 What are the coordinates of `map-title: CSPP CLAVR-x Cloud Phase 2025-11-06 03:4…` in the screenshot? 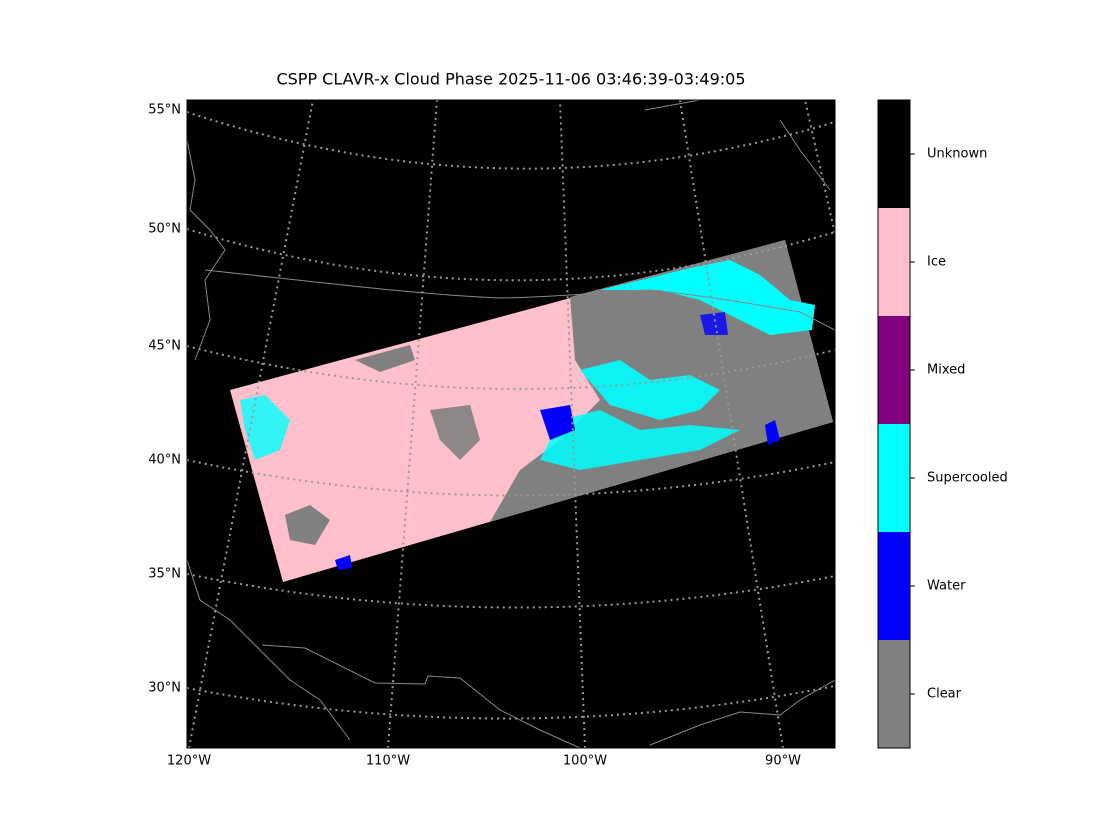 It's located at (510, 79).